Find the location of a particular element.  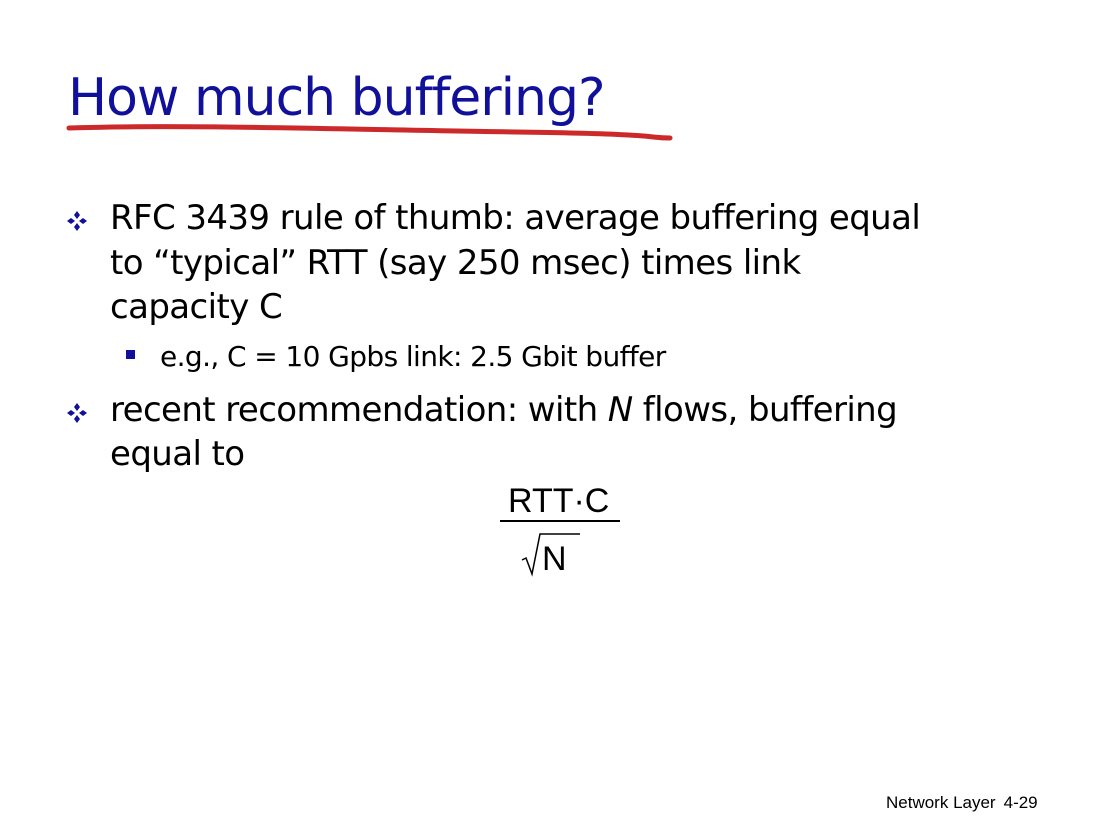

formula-numerator: RTT·C is located at coordinates (559, 501).